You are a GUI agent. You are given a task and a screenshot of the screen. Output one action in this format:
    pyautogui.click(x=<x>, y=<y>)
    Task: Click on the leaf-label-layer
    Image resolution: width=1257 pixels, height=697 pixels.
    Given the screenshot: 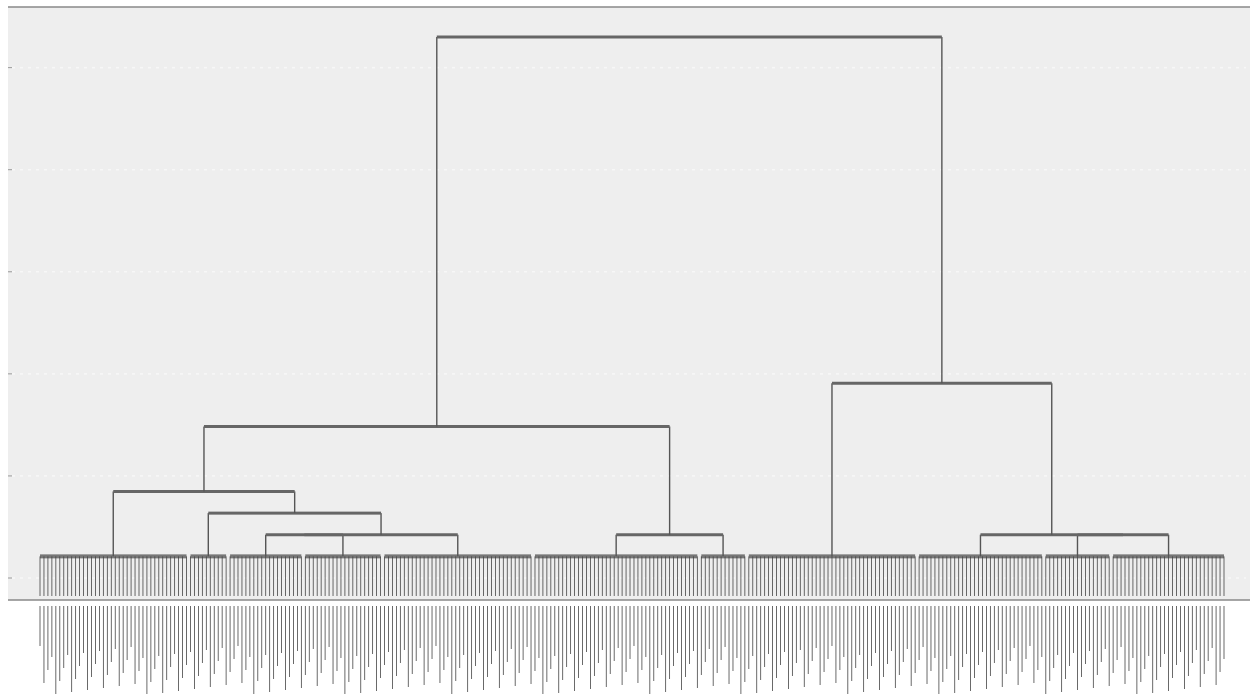 What is the action you would take?
    pyautogui.click(x=632, y=650)
    